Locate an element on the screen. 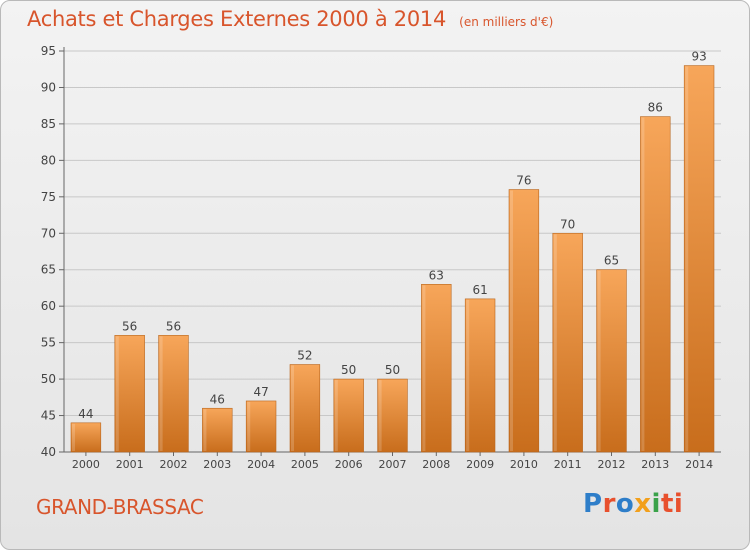 The width and height of the screenshot is (750, 550). y-tick-label: 55 is located at coordinates (48, 343).